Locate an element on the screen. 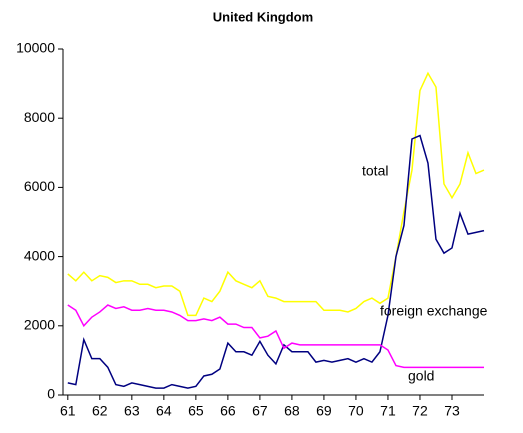 This screenshot has width=523, height=433. series-label: foreign exchange is located at coordinates (434, 311).